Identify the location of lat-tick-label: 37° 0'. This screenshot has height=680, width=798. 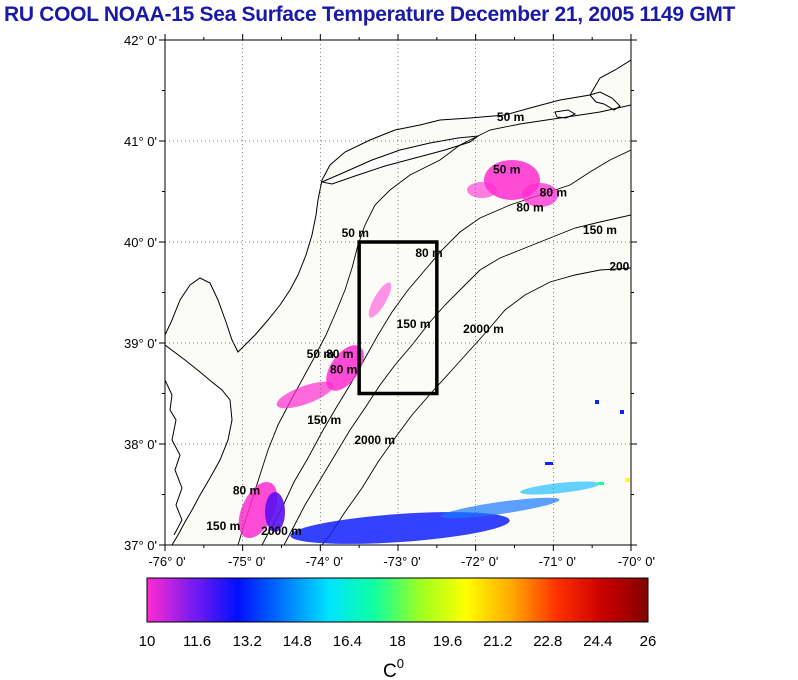
(140, 545).